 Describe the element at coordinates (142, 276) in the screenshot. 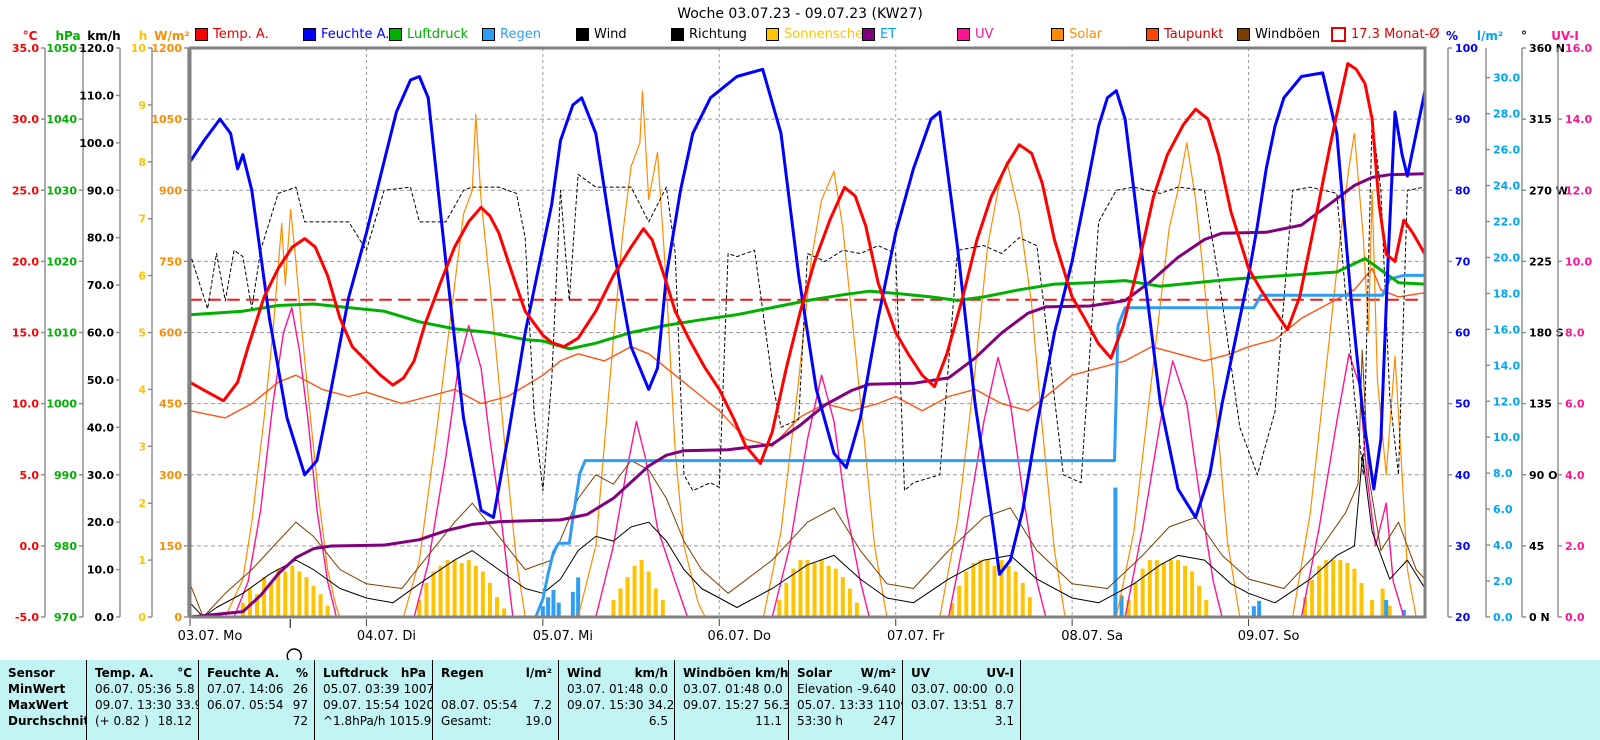

I see `axis-tick-label-h: 6` at that location.